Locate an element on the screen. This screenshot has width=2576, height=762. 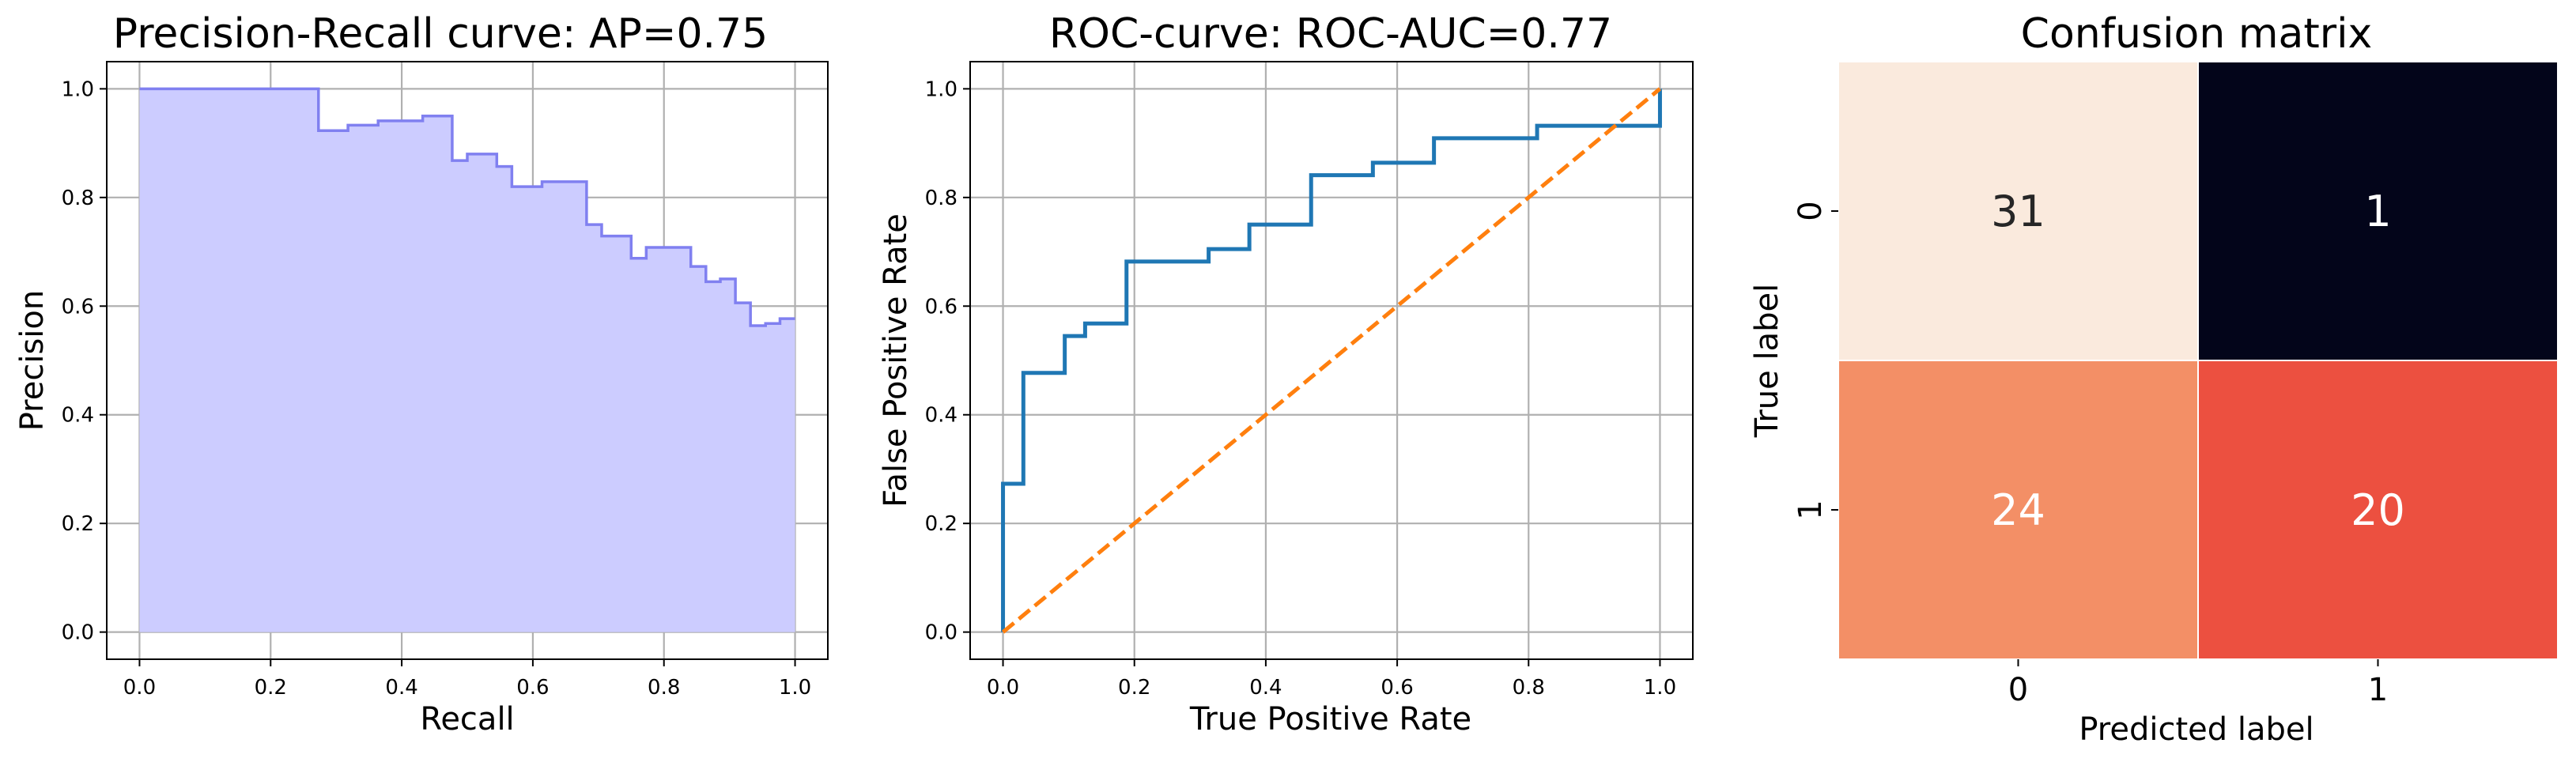
roc-x-tick-label: 0.6 is located at coordinates (1397, 688).